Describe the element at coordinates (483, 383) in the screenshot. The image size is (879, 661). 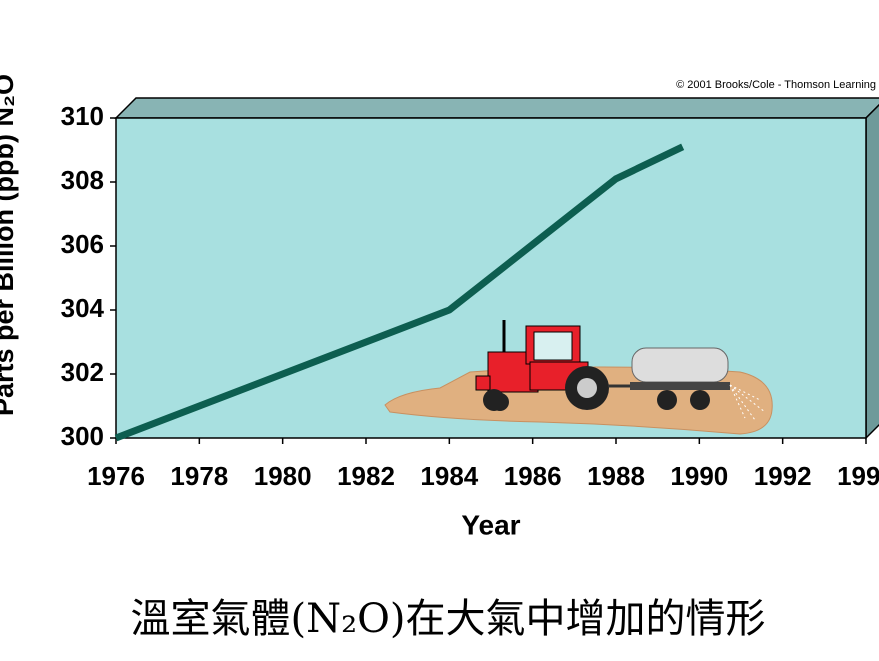
I see `tractor-front` at that location.